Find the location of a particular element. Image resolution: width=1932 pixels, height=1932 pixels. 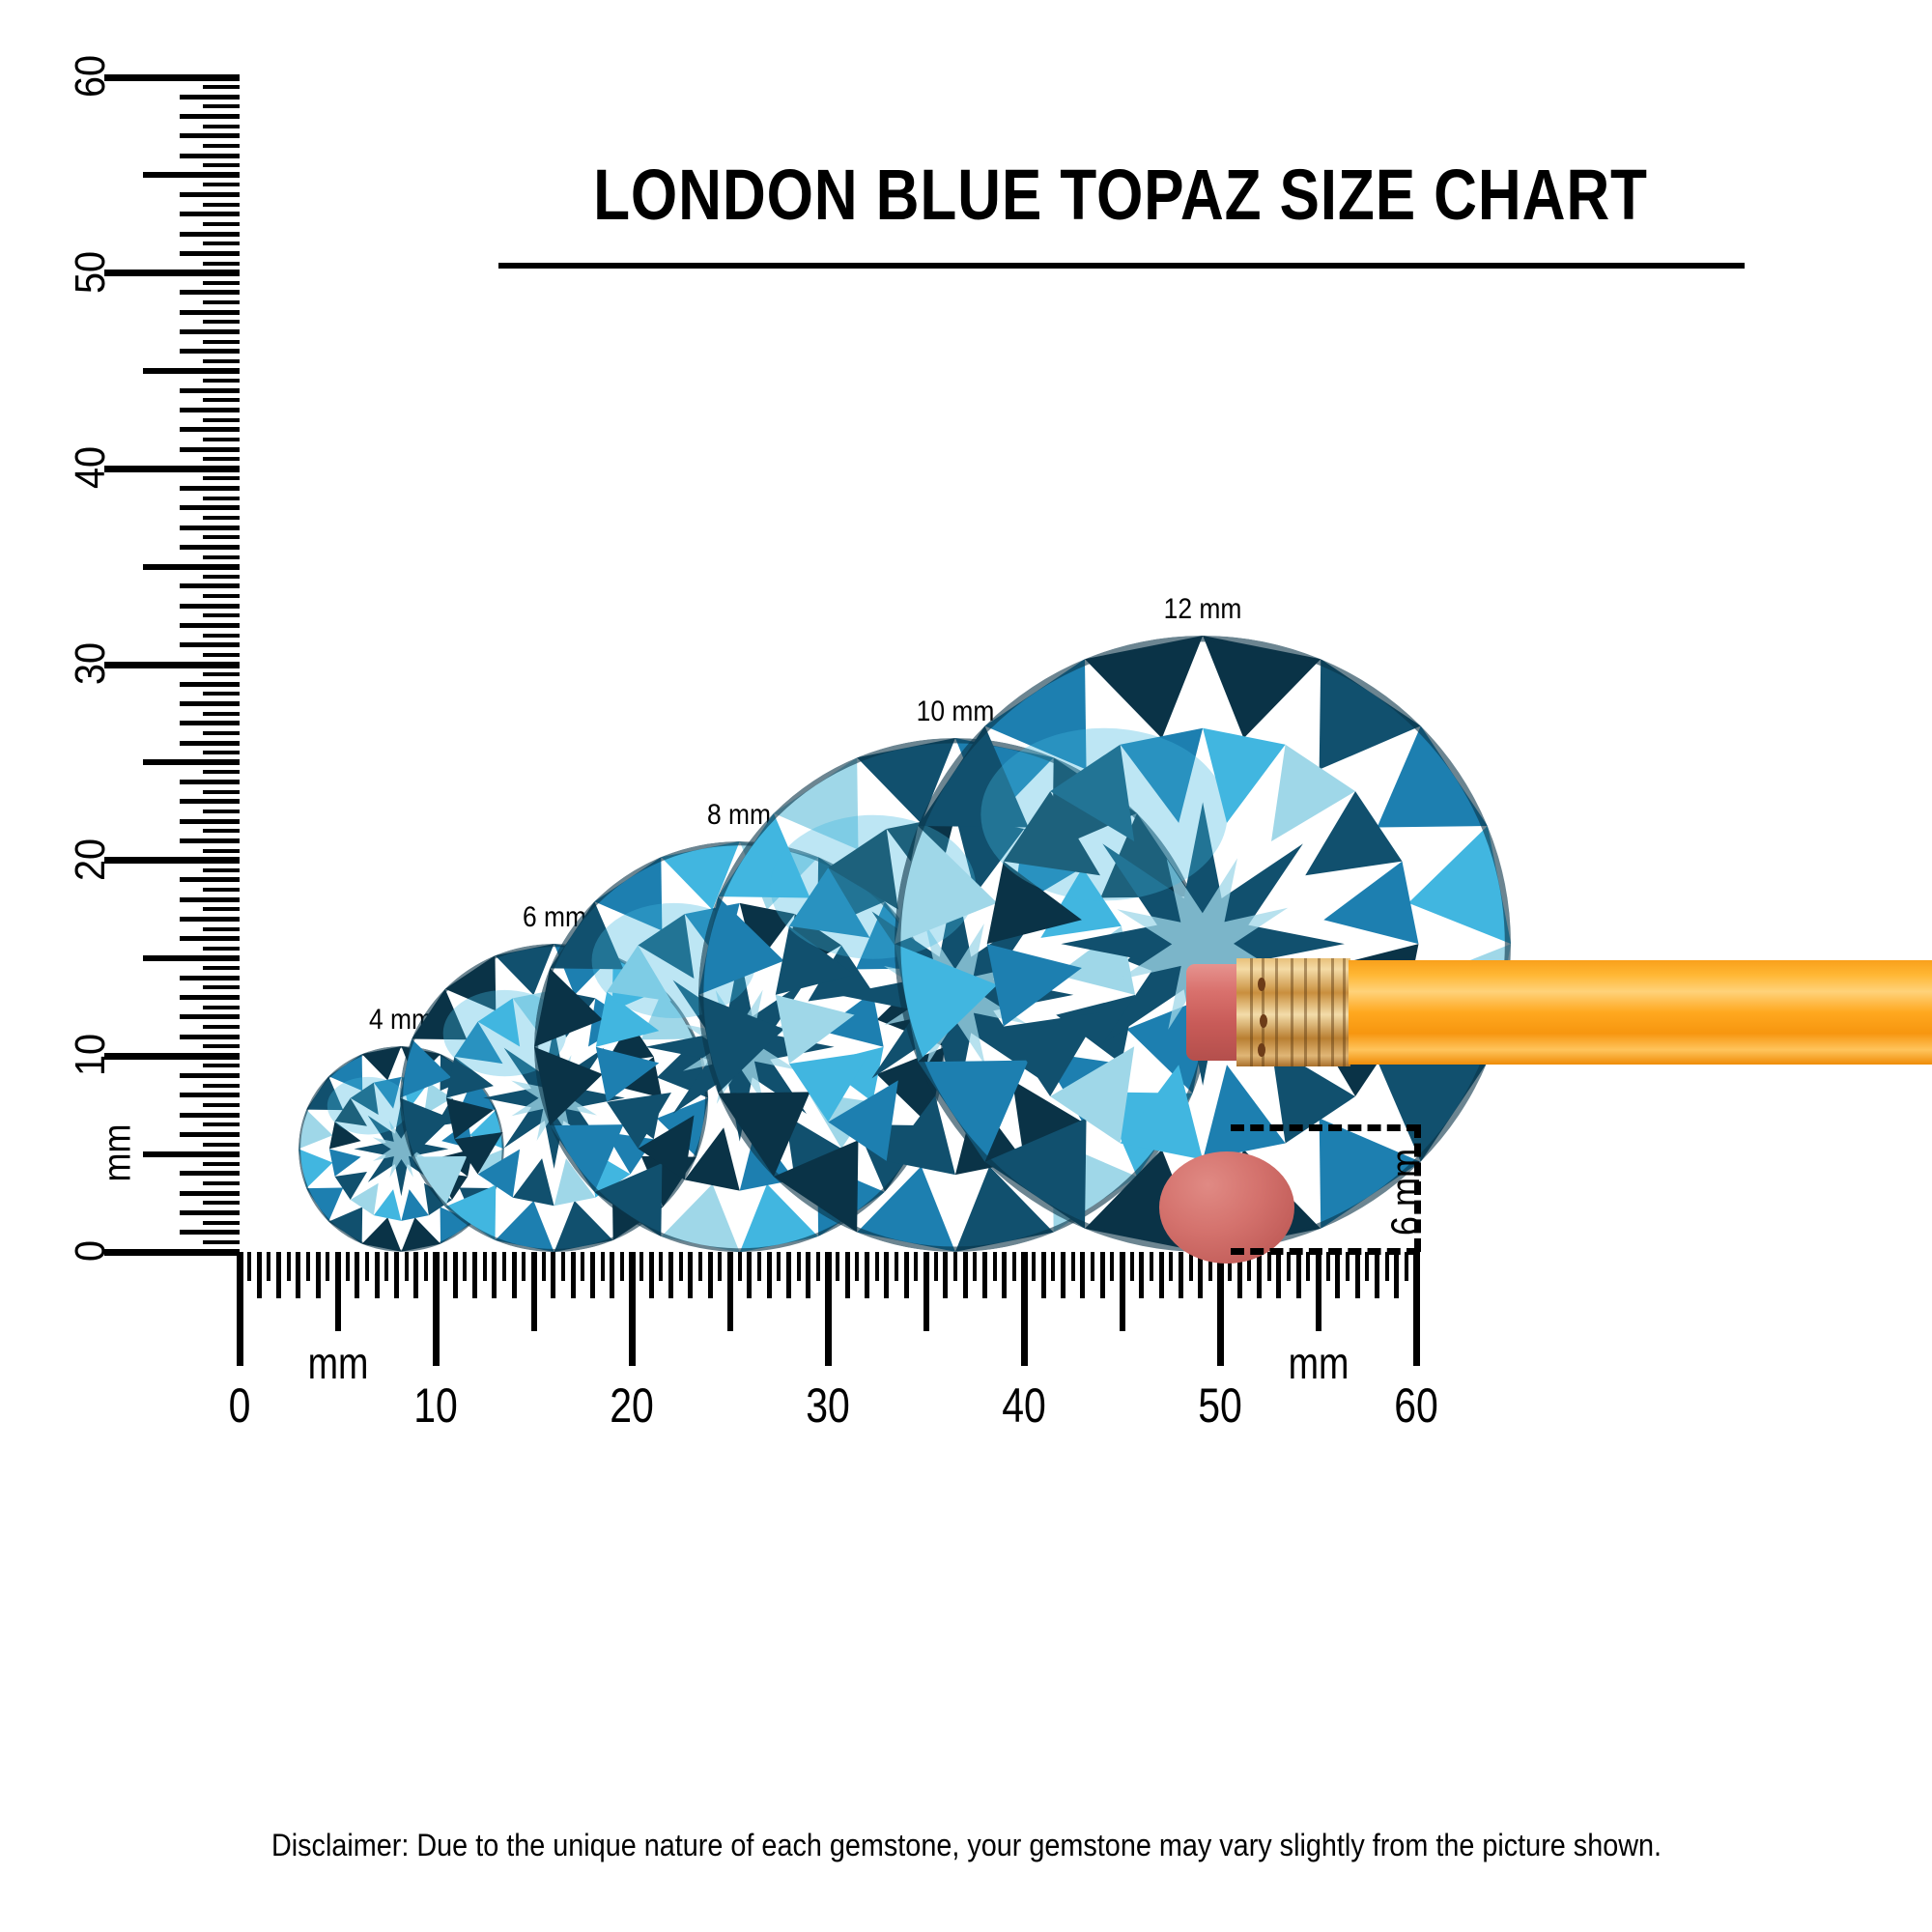

pencil-ferrule is located at coordinates (1293, 1012).